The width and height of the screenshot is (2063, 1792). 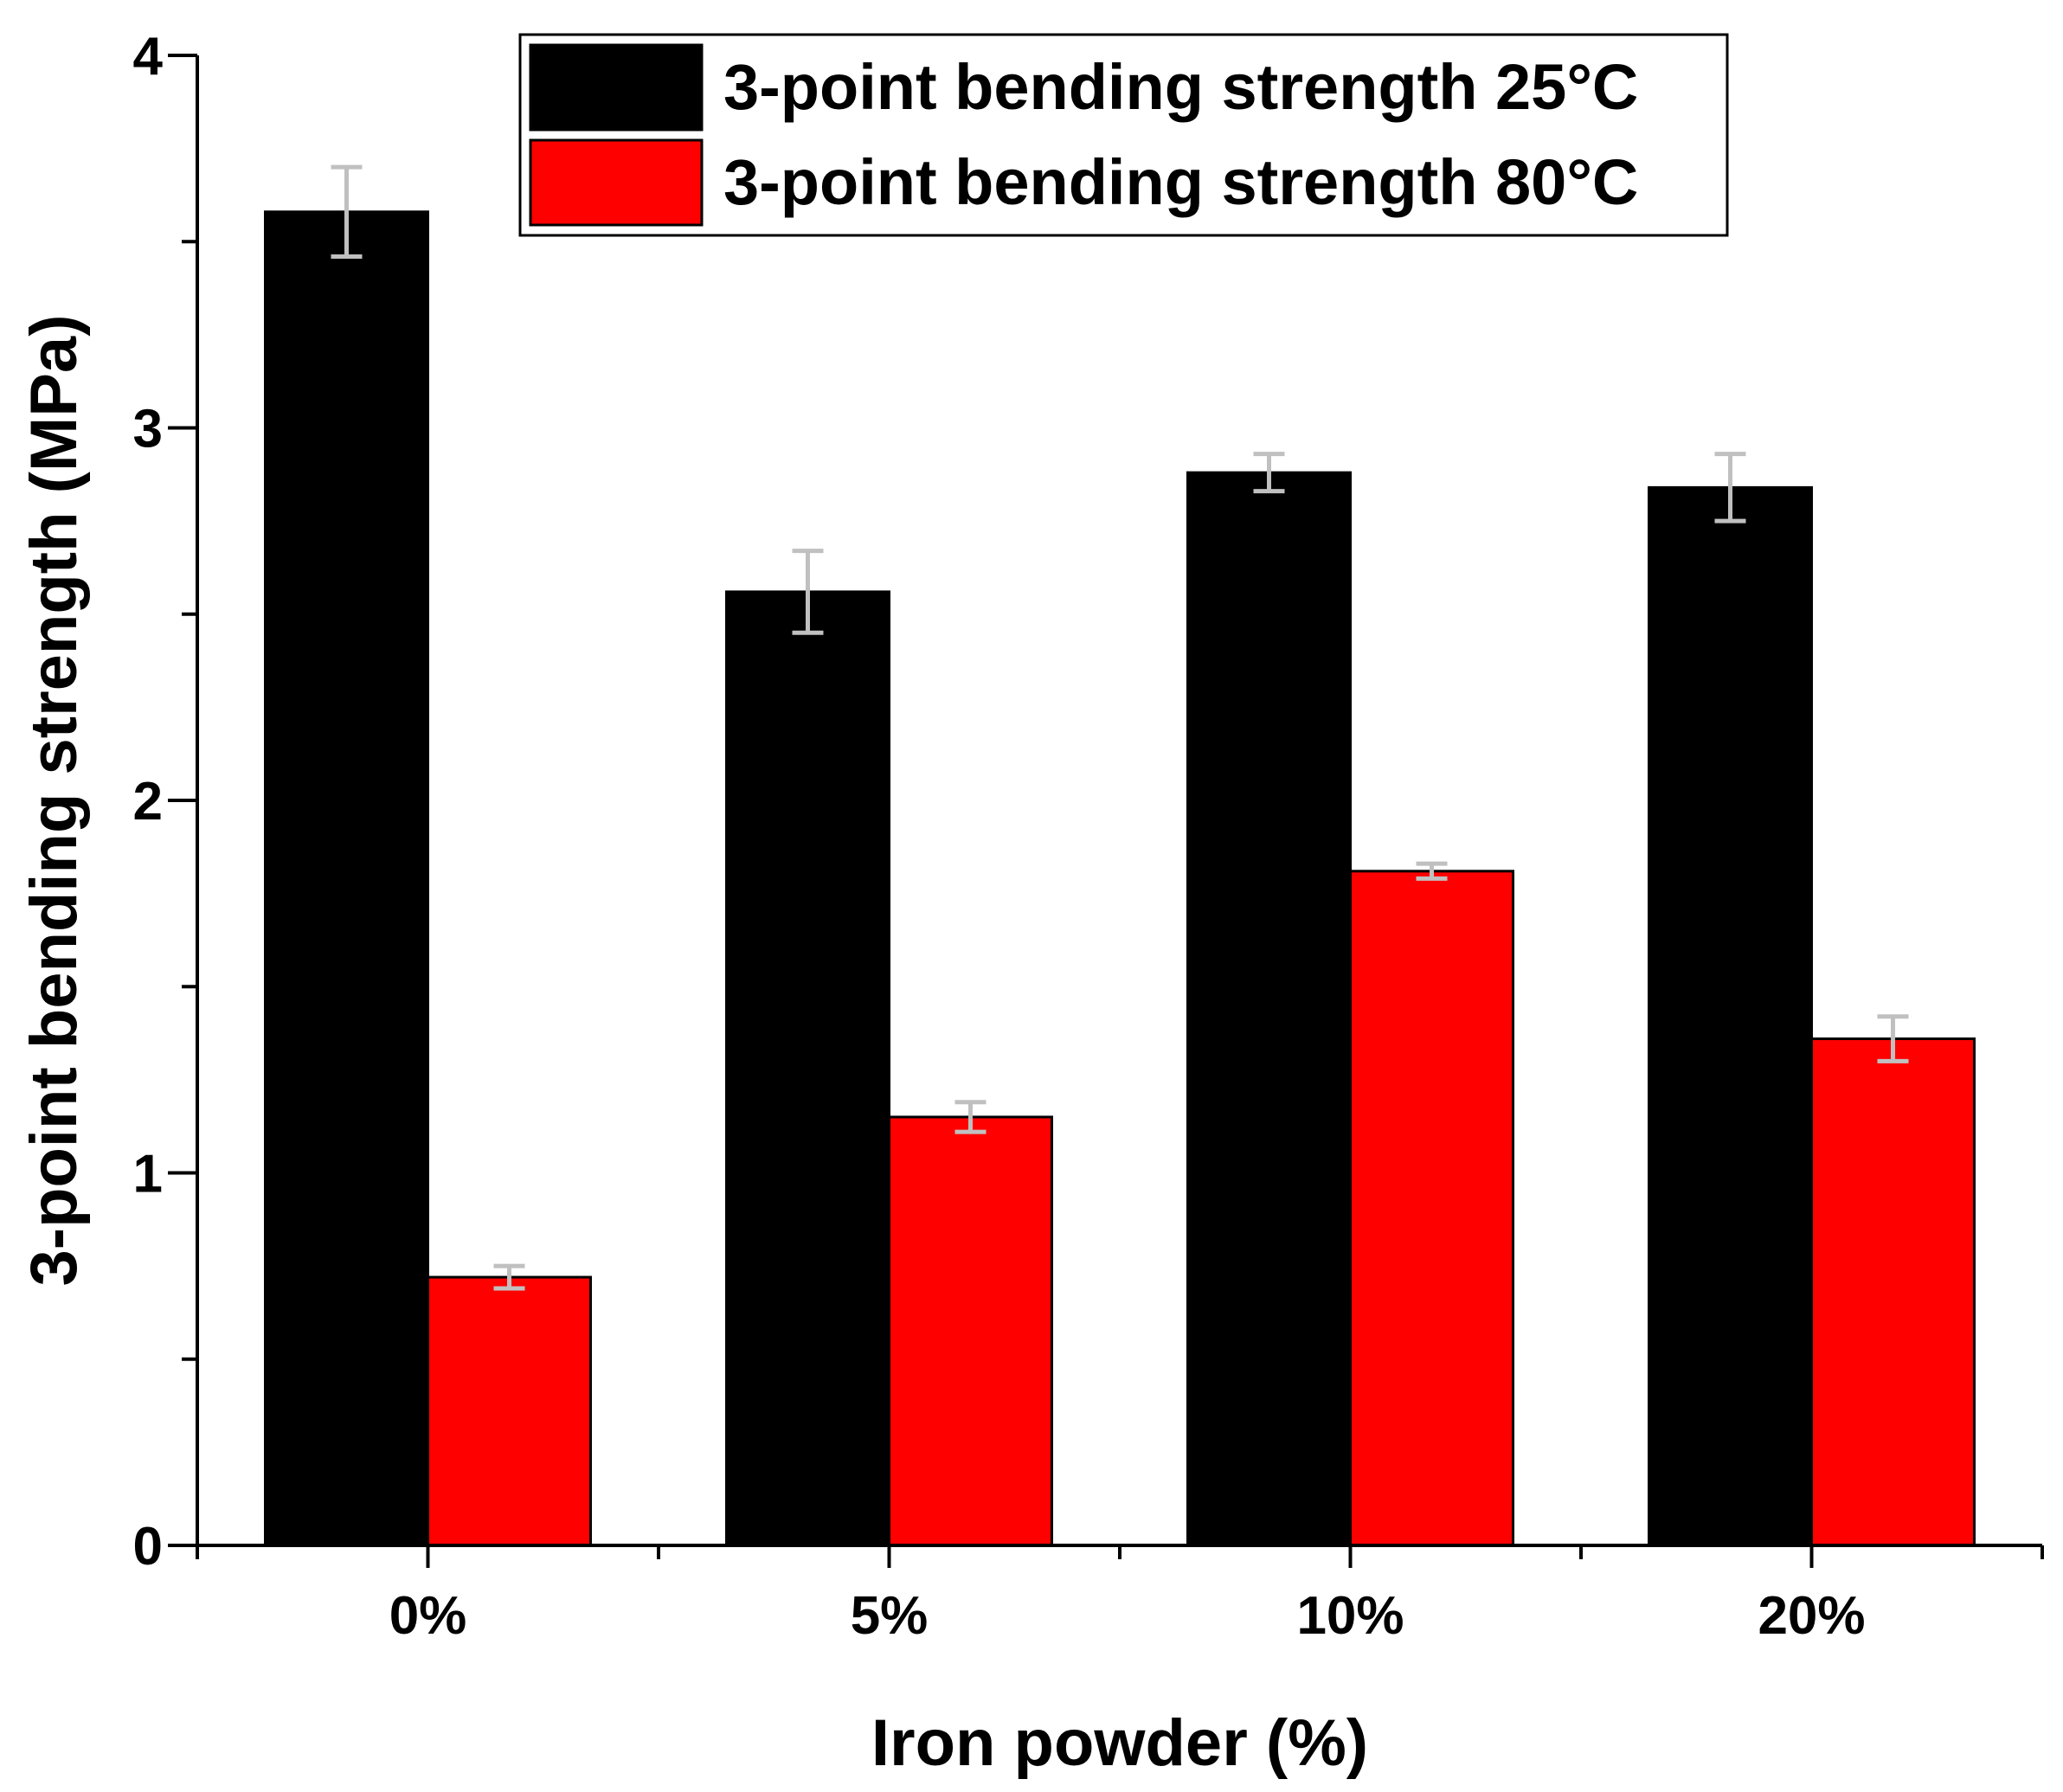 What do you see at coordinates (509, 1411) in the screenshot?
I see `bar-80c-0pct` at bounding box center [509, 1411].